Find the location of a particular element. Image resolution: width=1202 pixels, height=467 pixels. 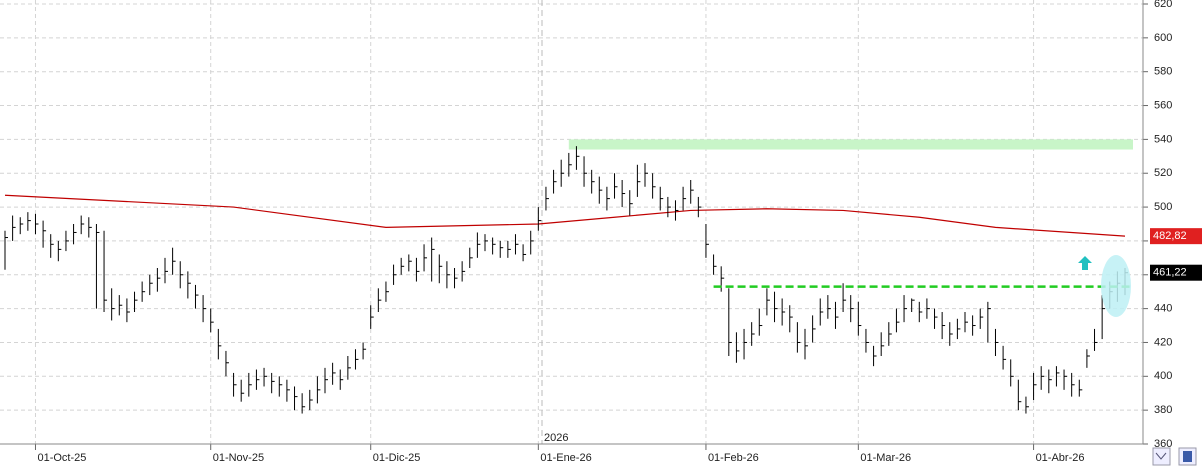

last-price-tag is located at coordinates (1176, 272).